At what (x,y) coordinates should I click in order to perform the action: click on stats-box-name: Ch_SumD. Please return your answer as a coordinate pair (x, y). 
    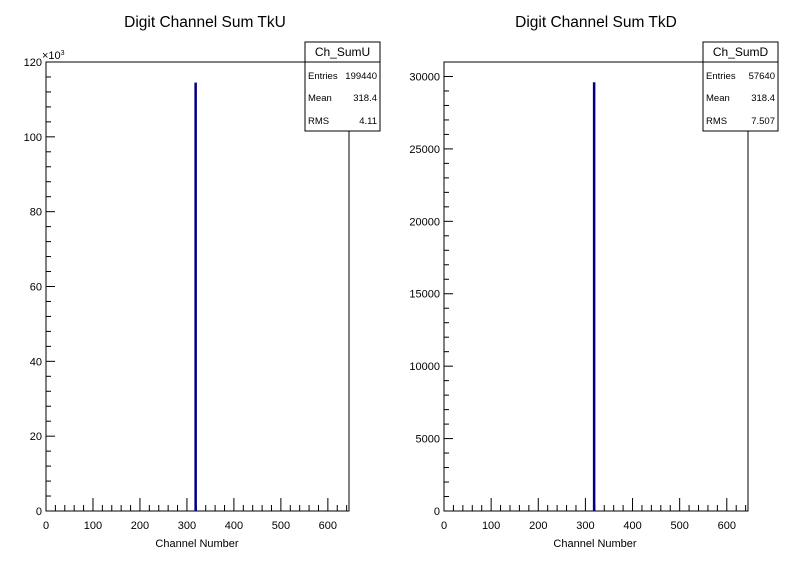
    Looking at the image, I should click on (741, 52).